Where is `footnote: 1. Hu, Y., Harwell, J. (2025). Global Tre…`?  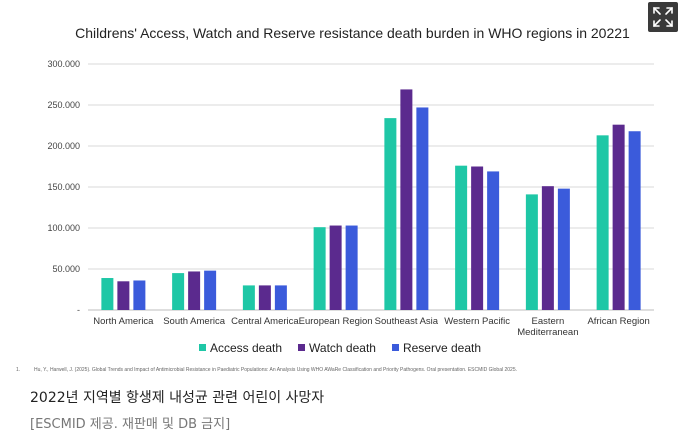 footnote: 1. Hu, Y., Harwell, J. (2025). Global Tre… is located at coordinates (336, 370).